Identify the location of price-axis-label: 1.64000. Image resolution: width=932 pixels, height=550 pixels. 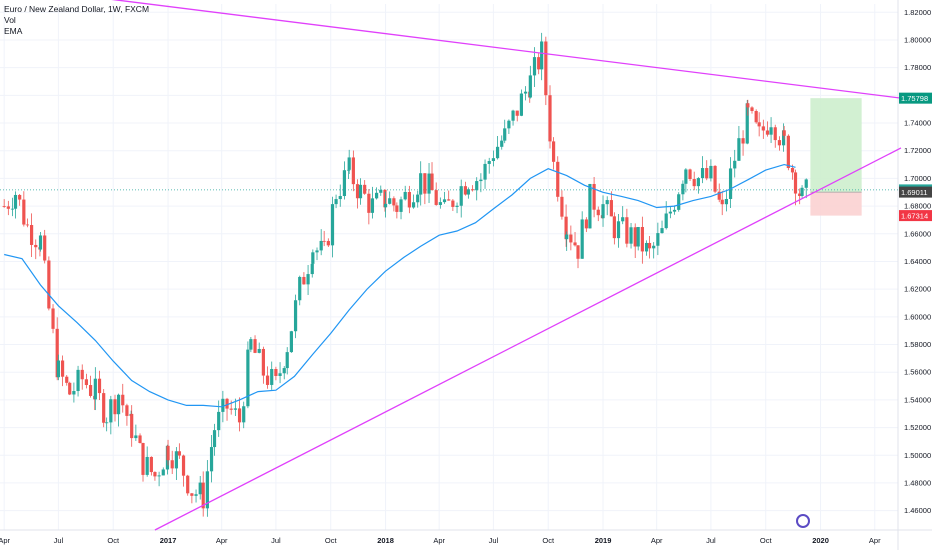
(917, 261).